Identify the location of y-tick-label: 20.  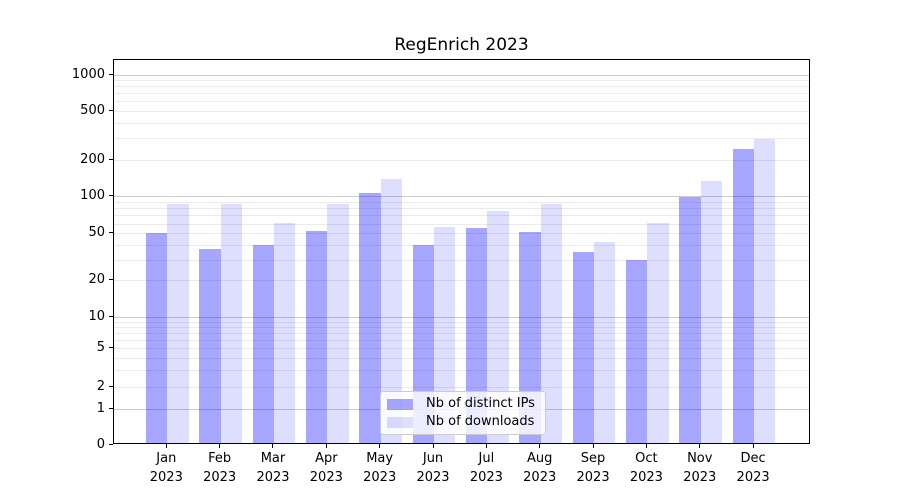
(96, 280).